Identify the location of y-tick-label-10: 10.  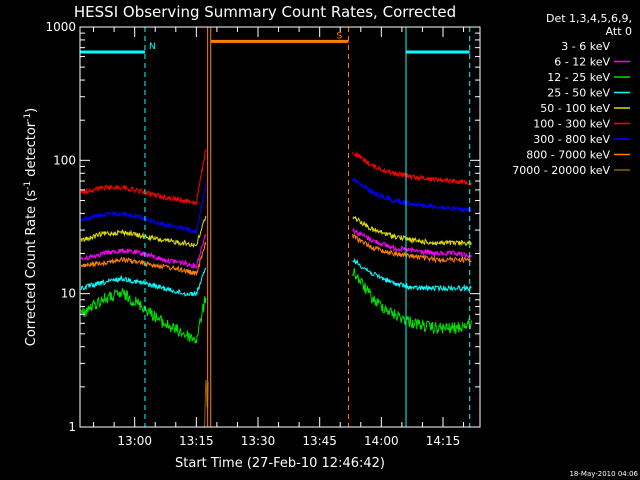
(68, 294).